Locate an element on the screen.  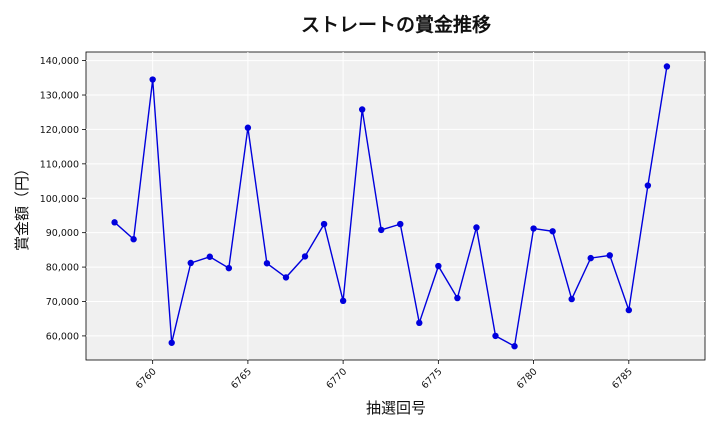
y-tick-label: 120,000 is located at coordinates (59, 130).